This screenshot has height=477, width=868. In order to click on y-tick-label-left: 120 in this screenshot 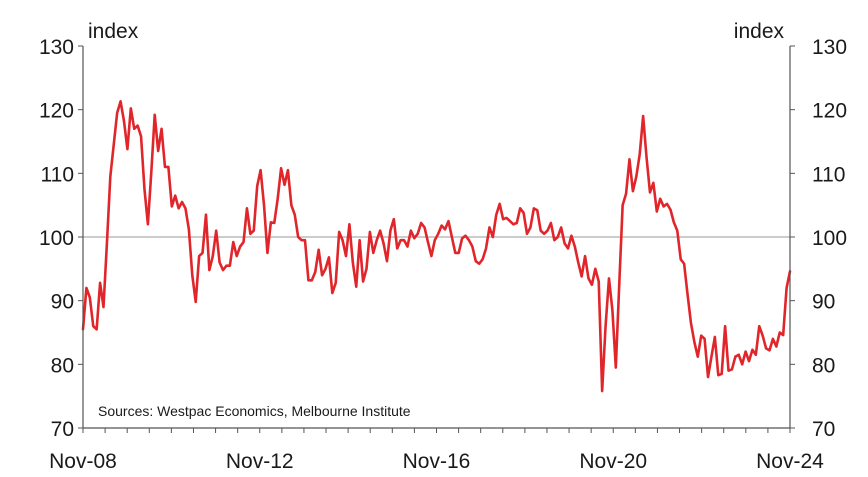, I will do `click(56, 111)`.